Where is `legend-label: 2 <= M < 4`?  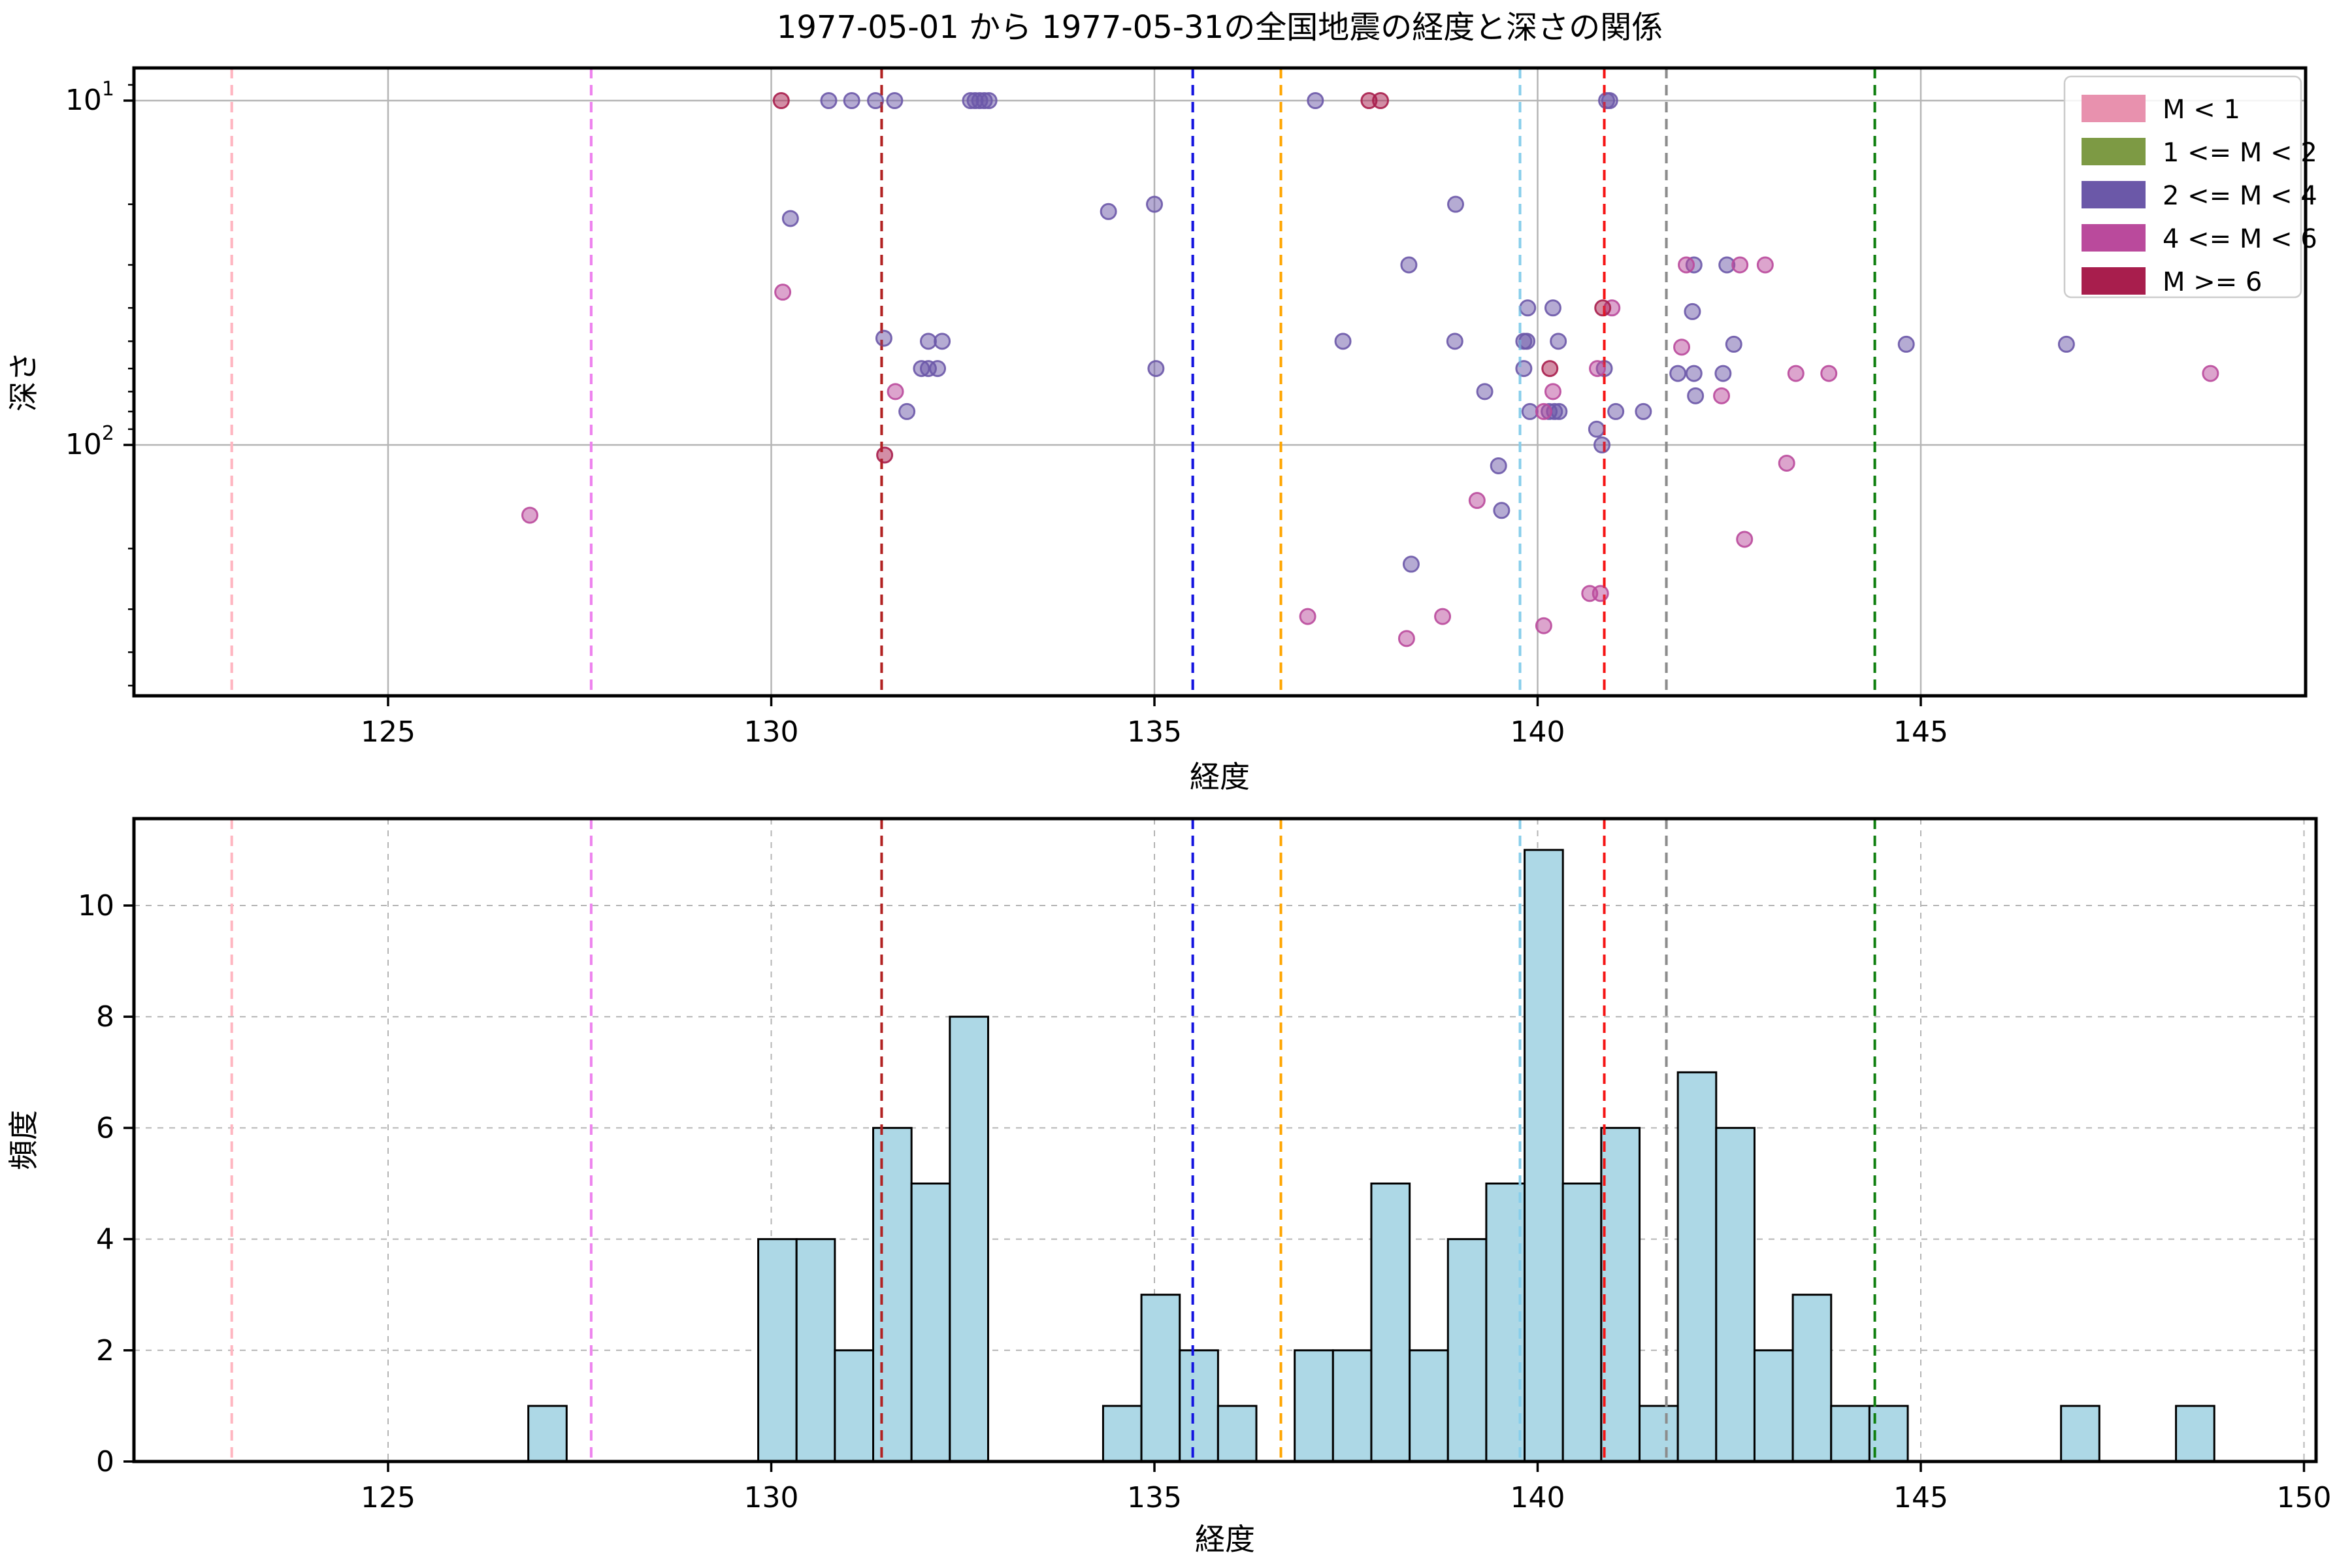
legend-label: 2 <= M < 4 is located at coordinates (2240, 196).